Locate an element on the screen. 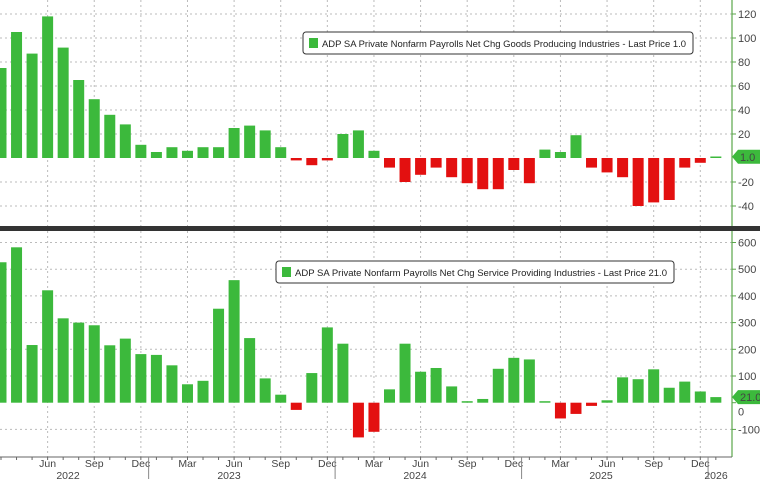  y-tick-label: -40 is located at coordinates (746, 207).